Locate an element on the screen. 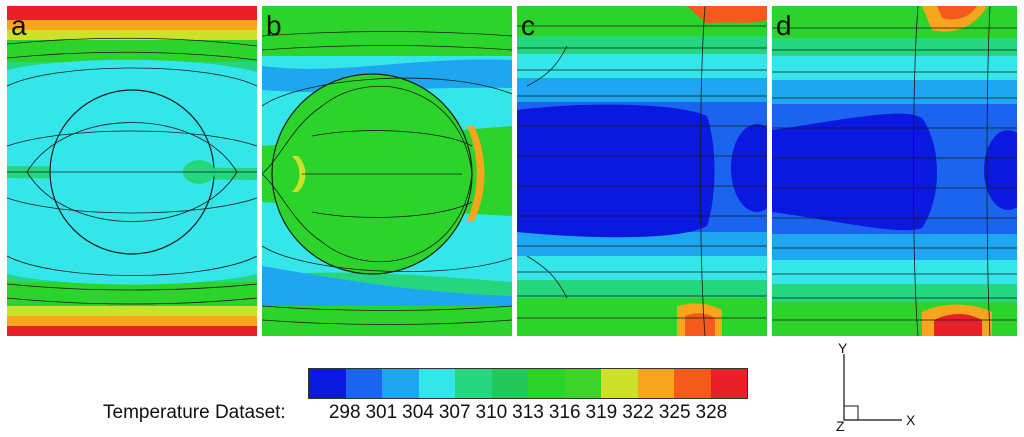 Image resolution: width=1024 pixels, height=437 pixels. colorbar-tick-label: 301 is located at coordinates (381, 412).